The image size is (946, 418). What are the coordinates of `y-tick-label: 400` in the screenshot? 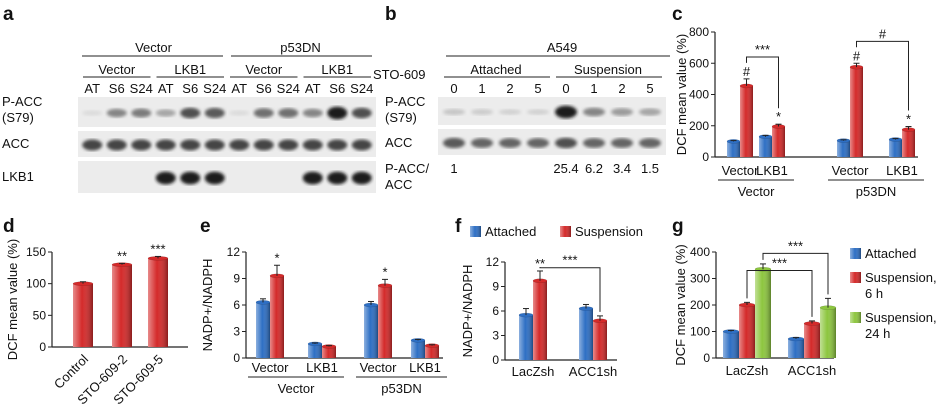 It's located at (700, 252).